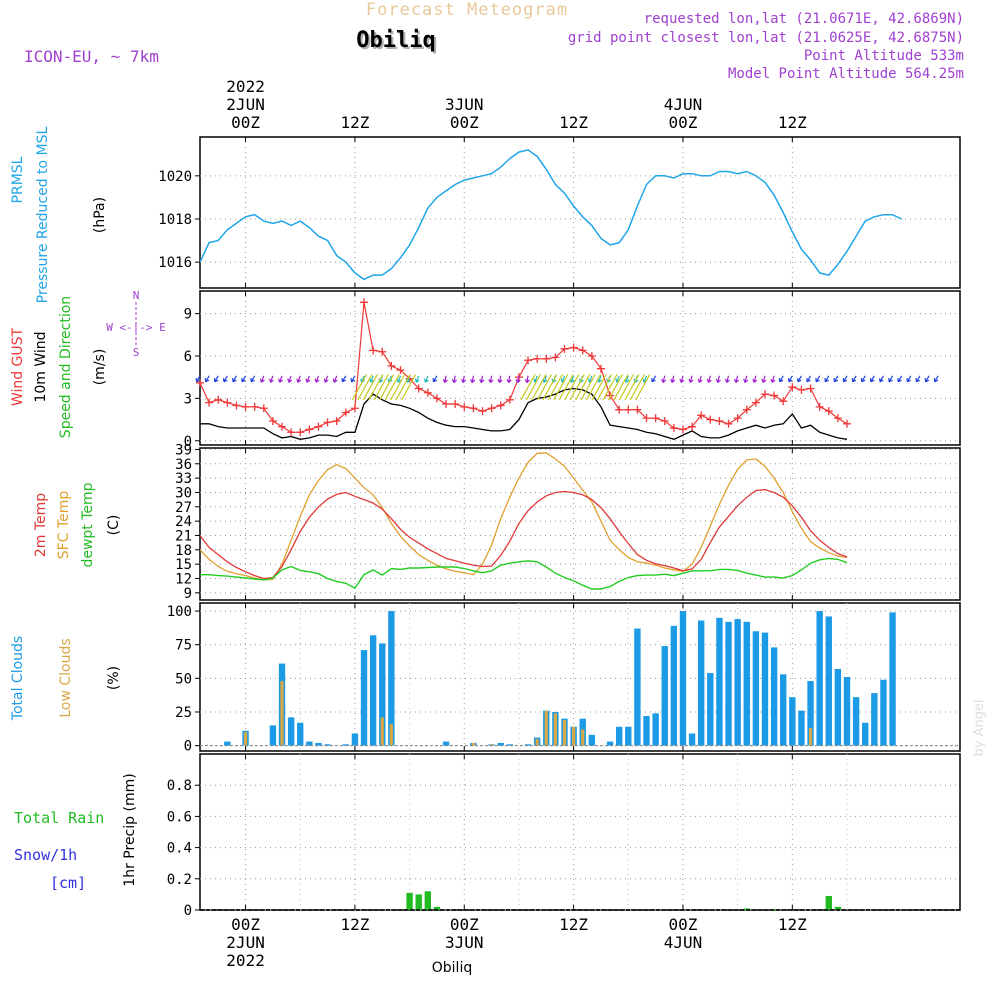  I want to click on compass-n: N, so click(136, 295).